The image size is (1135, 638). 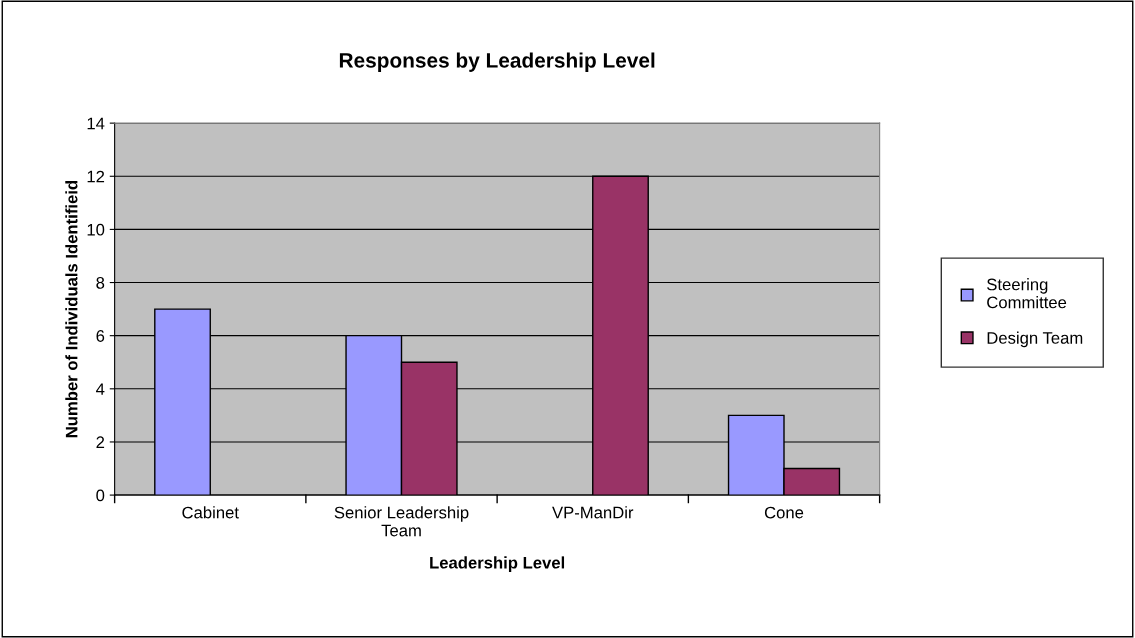 I want to click on y-tick-label: 8, so click(x=100, y=282).